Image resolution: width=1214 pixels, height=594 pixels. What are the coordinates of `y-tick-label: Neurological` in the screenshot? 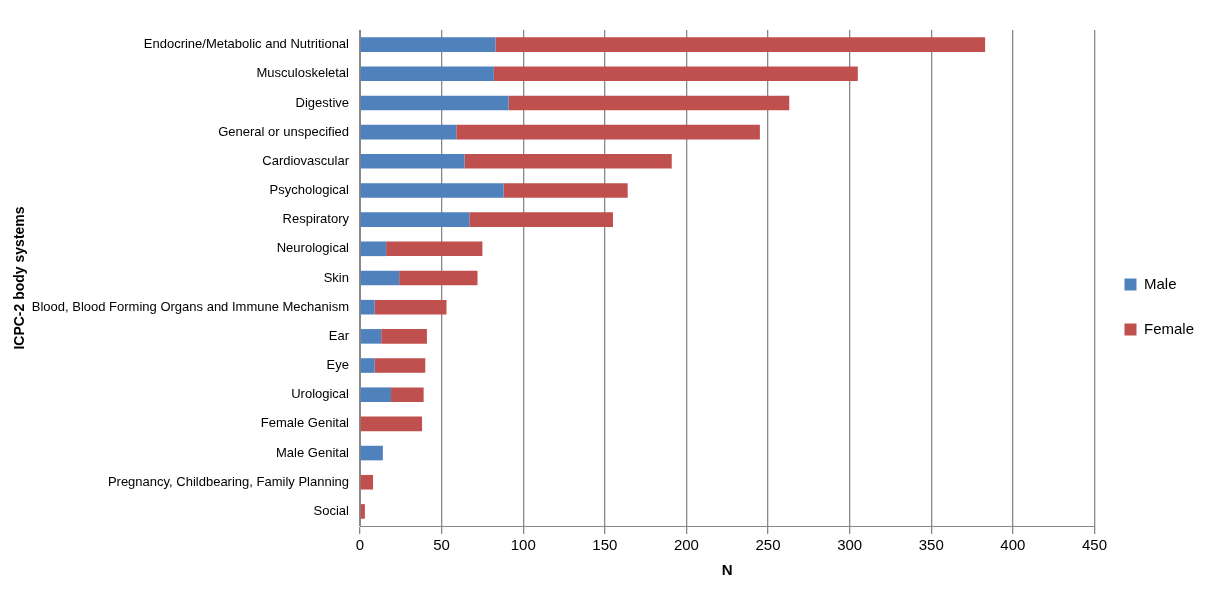 It's located at (313, 248).